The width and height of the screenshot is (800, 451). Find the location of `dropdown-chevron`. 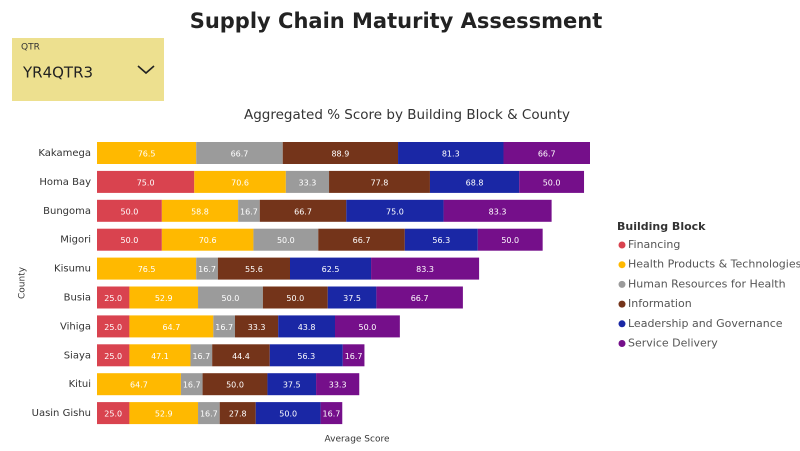

dropdown-chevron is located at coordinates (146, 70).